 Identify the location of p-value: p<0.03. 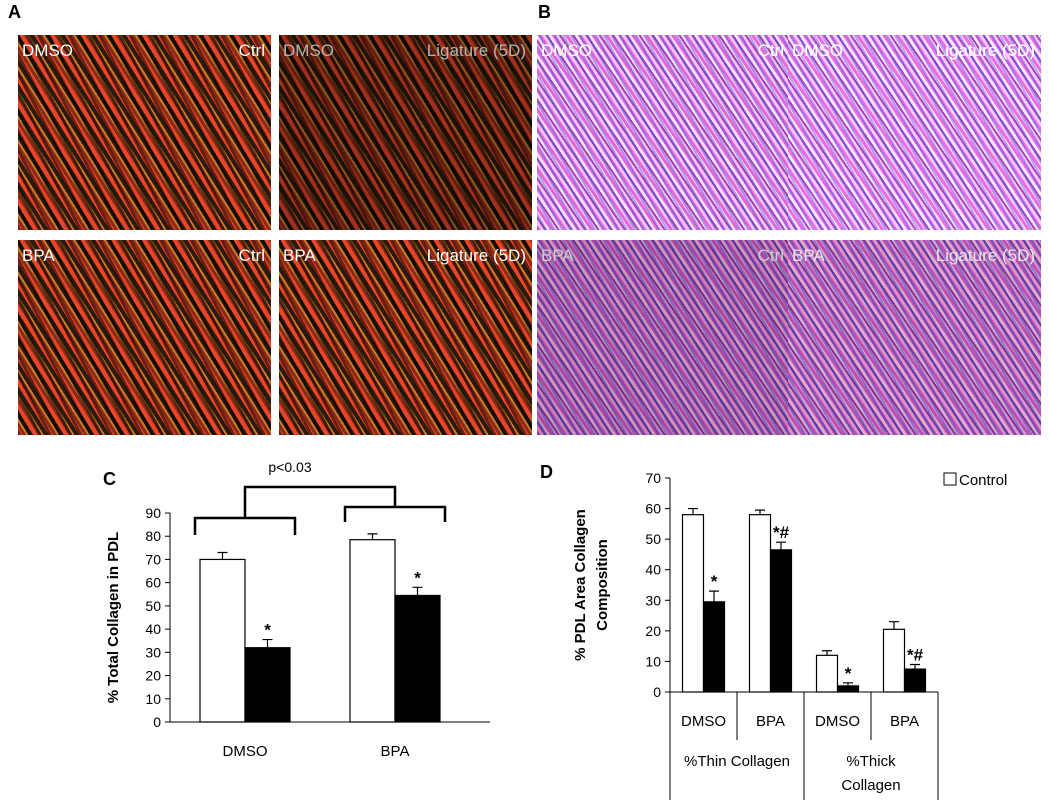
(289, 467).